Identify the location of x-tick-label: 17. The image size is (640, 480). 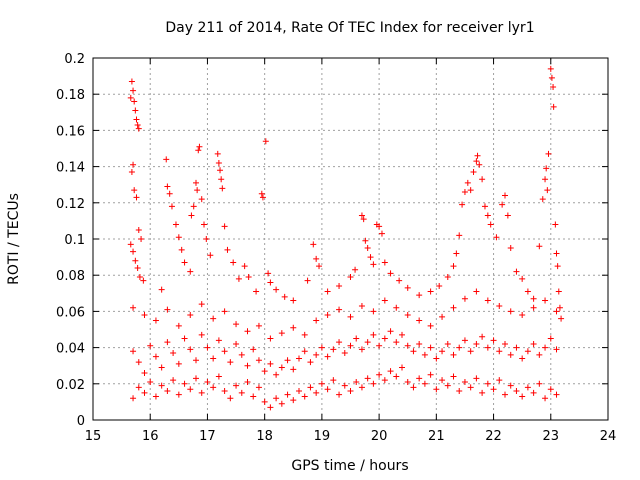
(207, 436).